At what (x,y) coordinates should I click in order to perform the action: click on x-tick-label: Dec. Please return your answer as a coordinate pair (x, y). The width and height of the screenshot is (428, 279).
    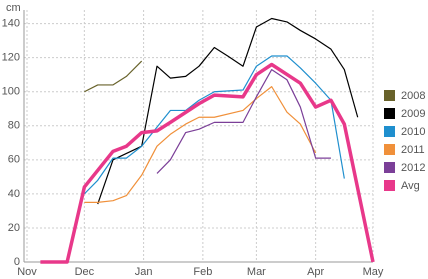
    Looking at the image, I should click on (85, 272).